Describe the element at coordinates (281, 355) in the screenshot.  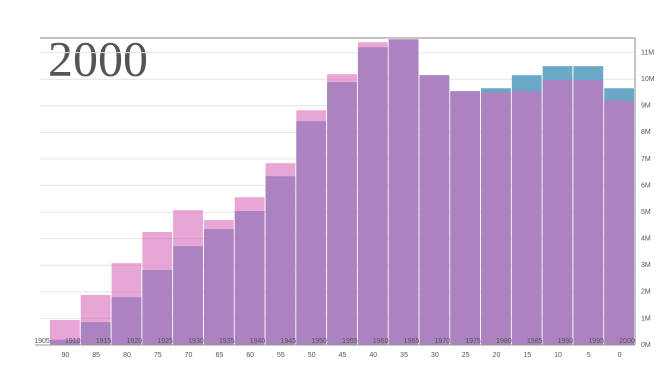
I see `x-tick-label: 55` at that location.